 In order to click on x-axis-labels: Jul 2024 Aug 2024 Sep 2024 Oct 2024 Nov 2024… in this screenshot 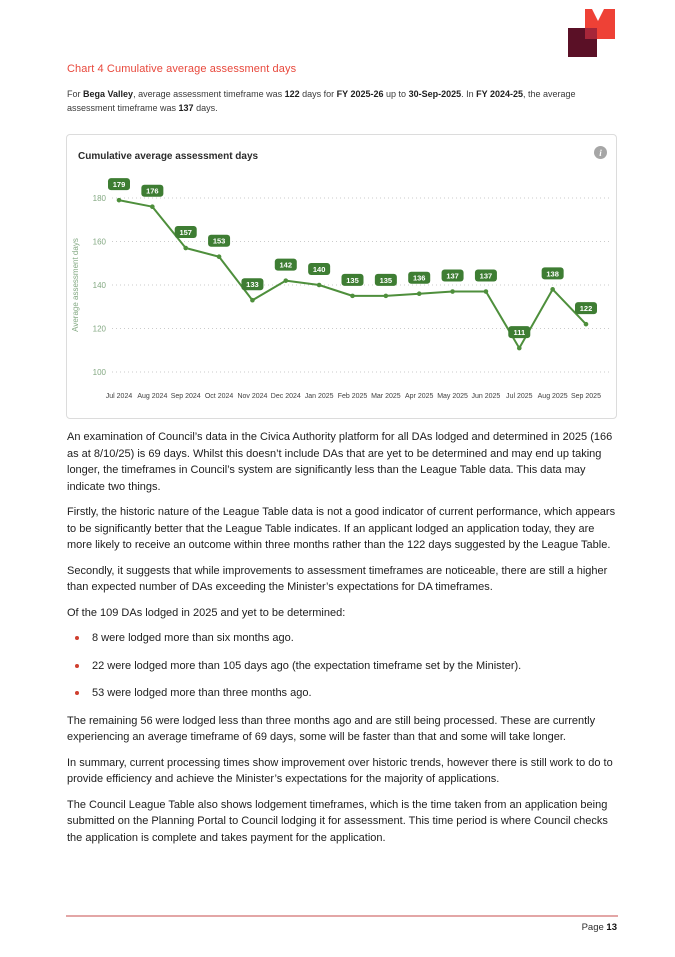, I will do `click(353, 396)`.